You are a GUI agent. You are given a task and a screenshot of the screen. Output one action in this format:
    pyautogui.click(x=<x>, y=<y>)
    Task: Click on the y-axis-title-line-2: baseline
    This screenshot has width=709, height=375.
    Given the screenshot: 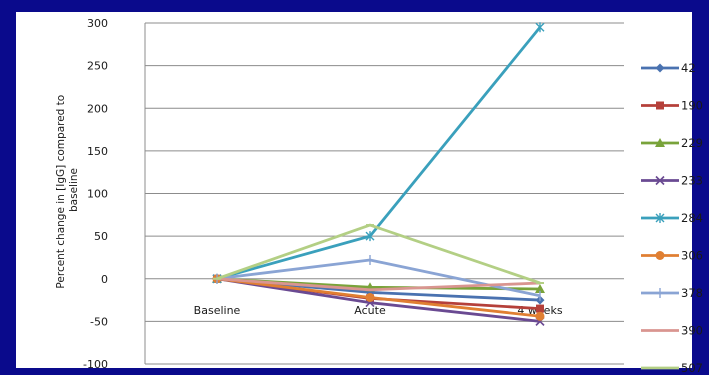 What is the action you would take?
    pyautogui.click(x=74, y=190)
    